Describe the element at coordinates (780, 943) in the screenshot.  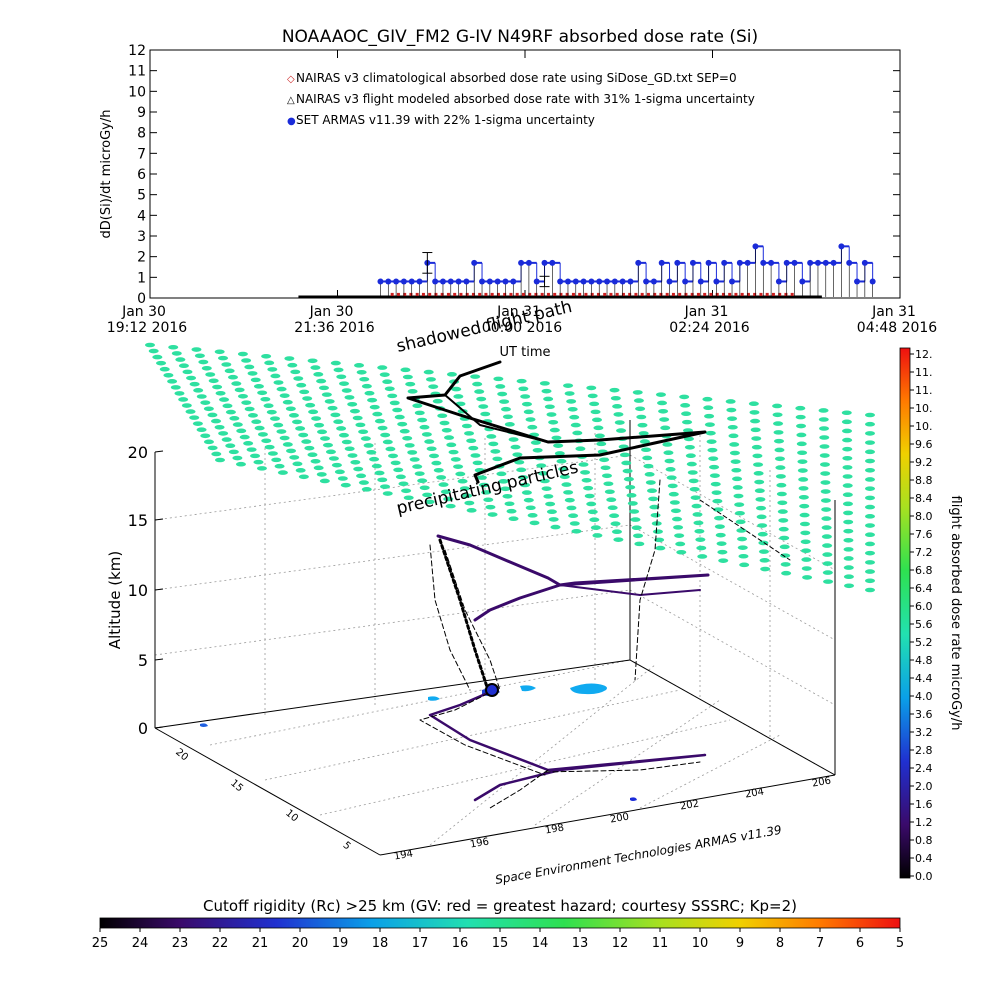
I see `rigidity-colorbar-tick-label: 8` at that location.